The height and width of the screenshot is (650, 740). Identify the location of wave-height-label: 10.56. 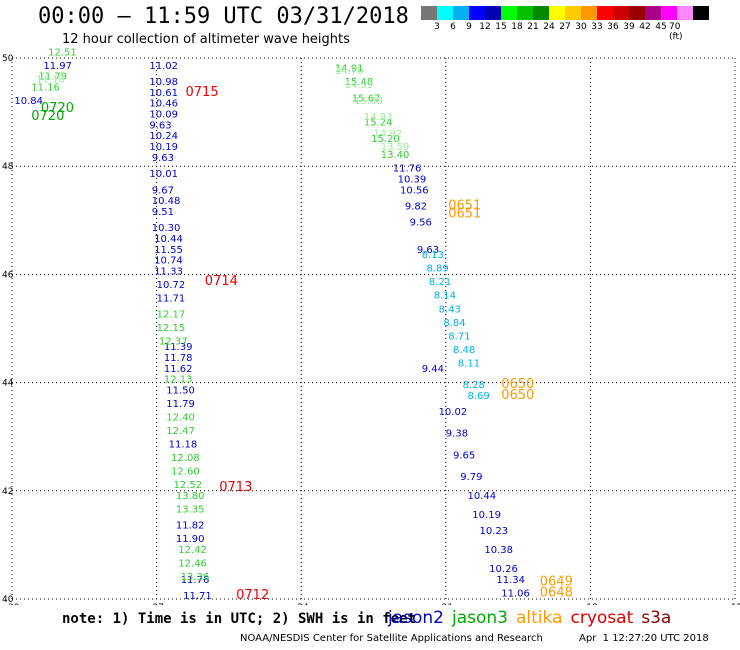
(414, 190).